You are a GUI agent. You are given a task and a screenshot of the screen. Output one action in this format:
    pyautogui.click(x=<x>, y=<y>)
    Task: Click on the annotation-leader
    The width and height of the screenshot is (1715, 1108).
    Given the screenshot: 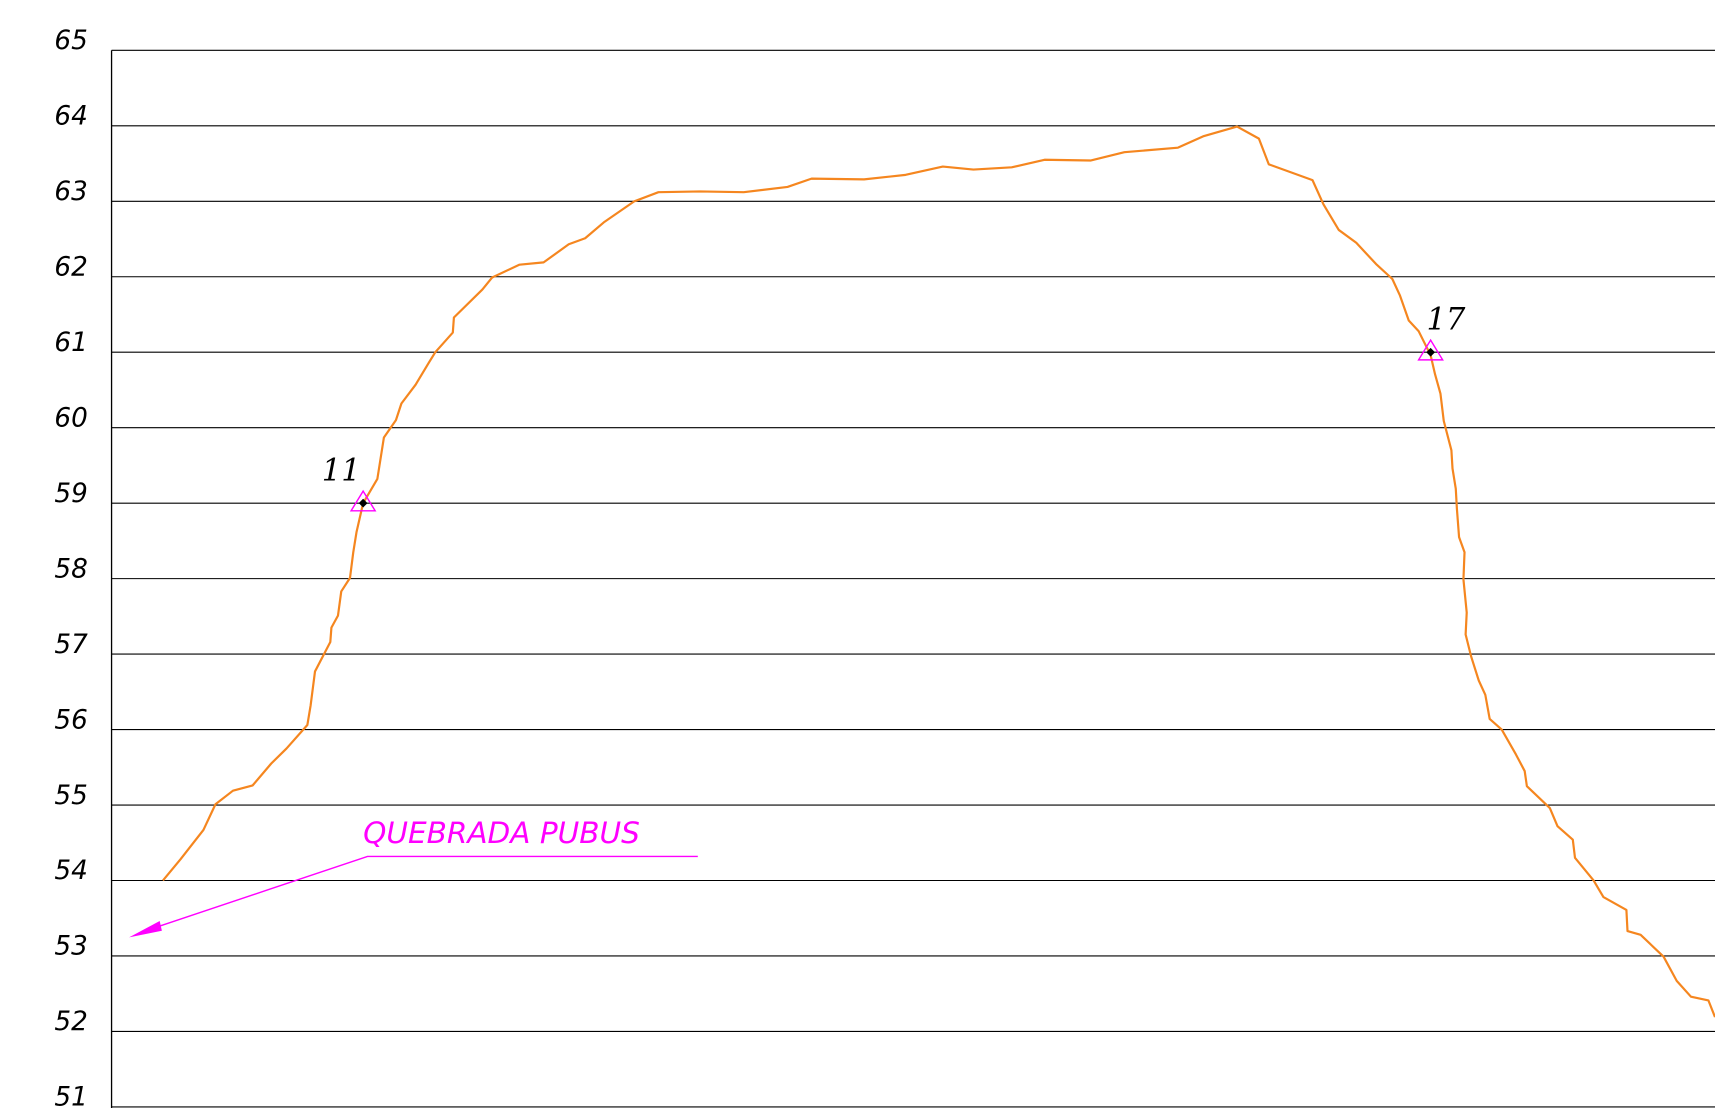 What is the action you would take?
    pyautogui.click(x=419, y=894)
    